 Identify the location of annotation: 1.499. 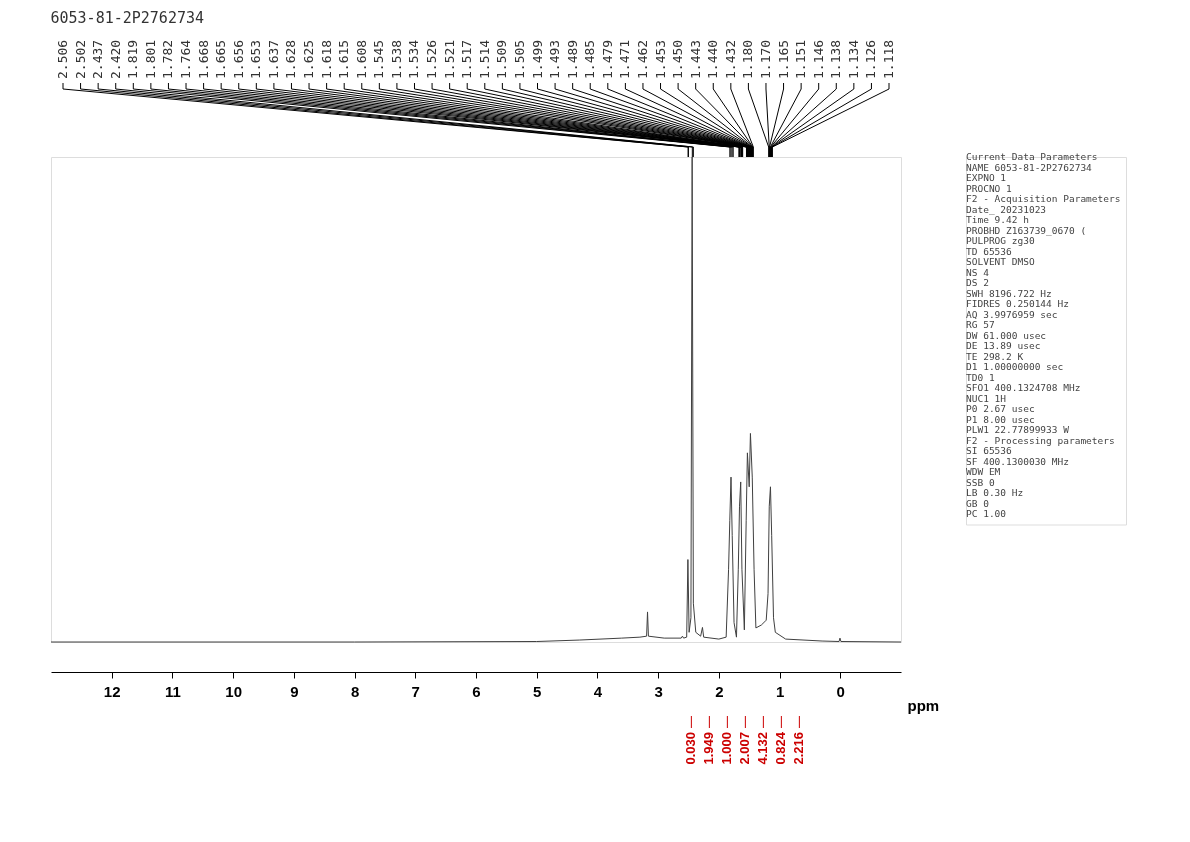
(537, 59).